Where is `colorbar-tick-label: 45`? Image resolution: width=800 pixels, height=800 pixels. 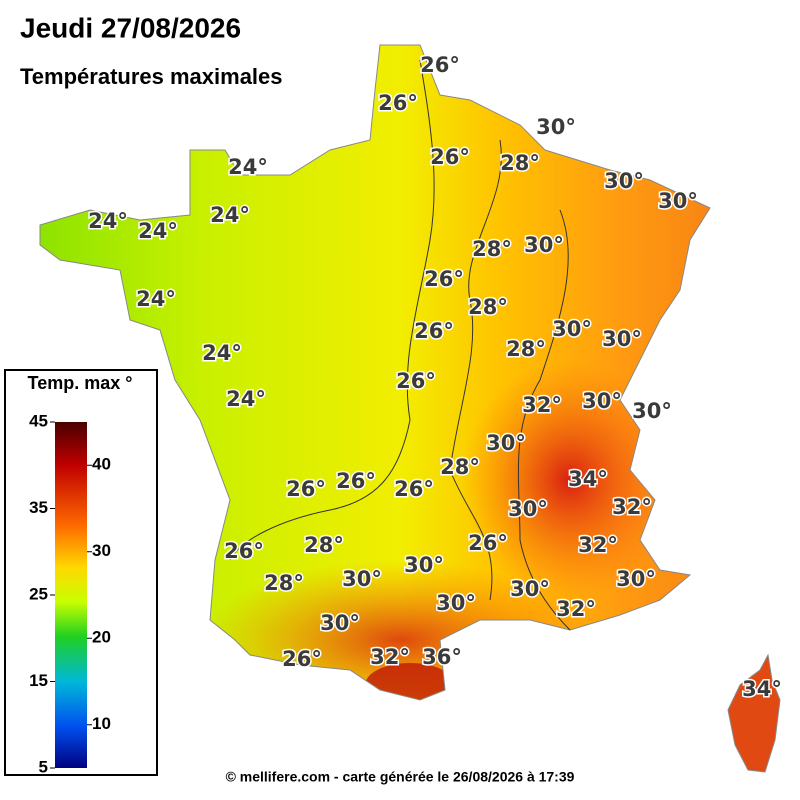 colorbar-tick-label: 45 is located at coordinates (38, 420).